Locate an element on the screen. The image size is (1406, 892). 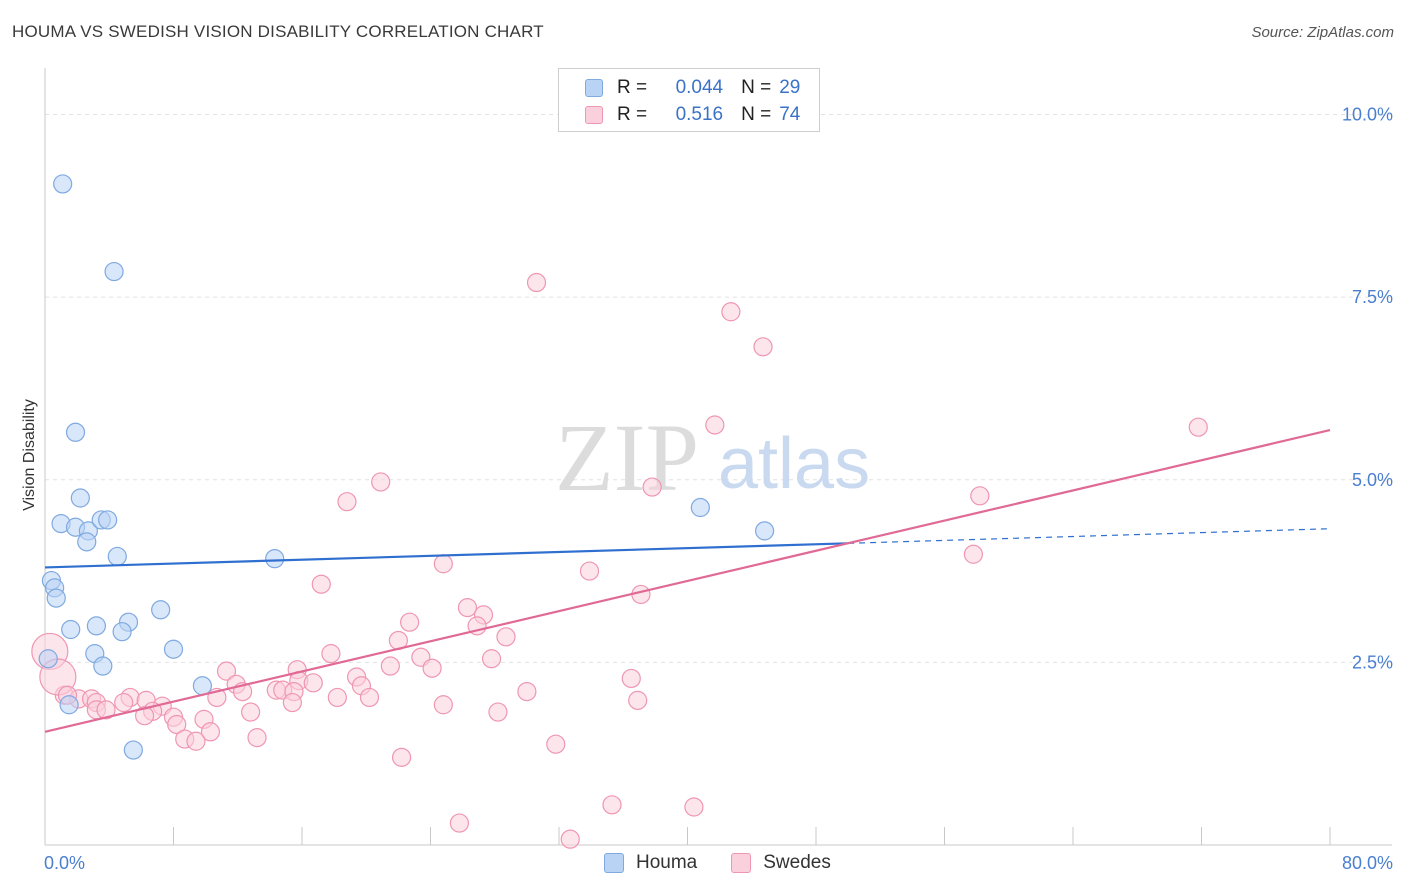
series-legend: Houma Swedes is located at coordinates (734, 863).